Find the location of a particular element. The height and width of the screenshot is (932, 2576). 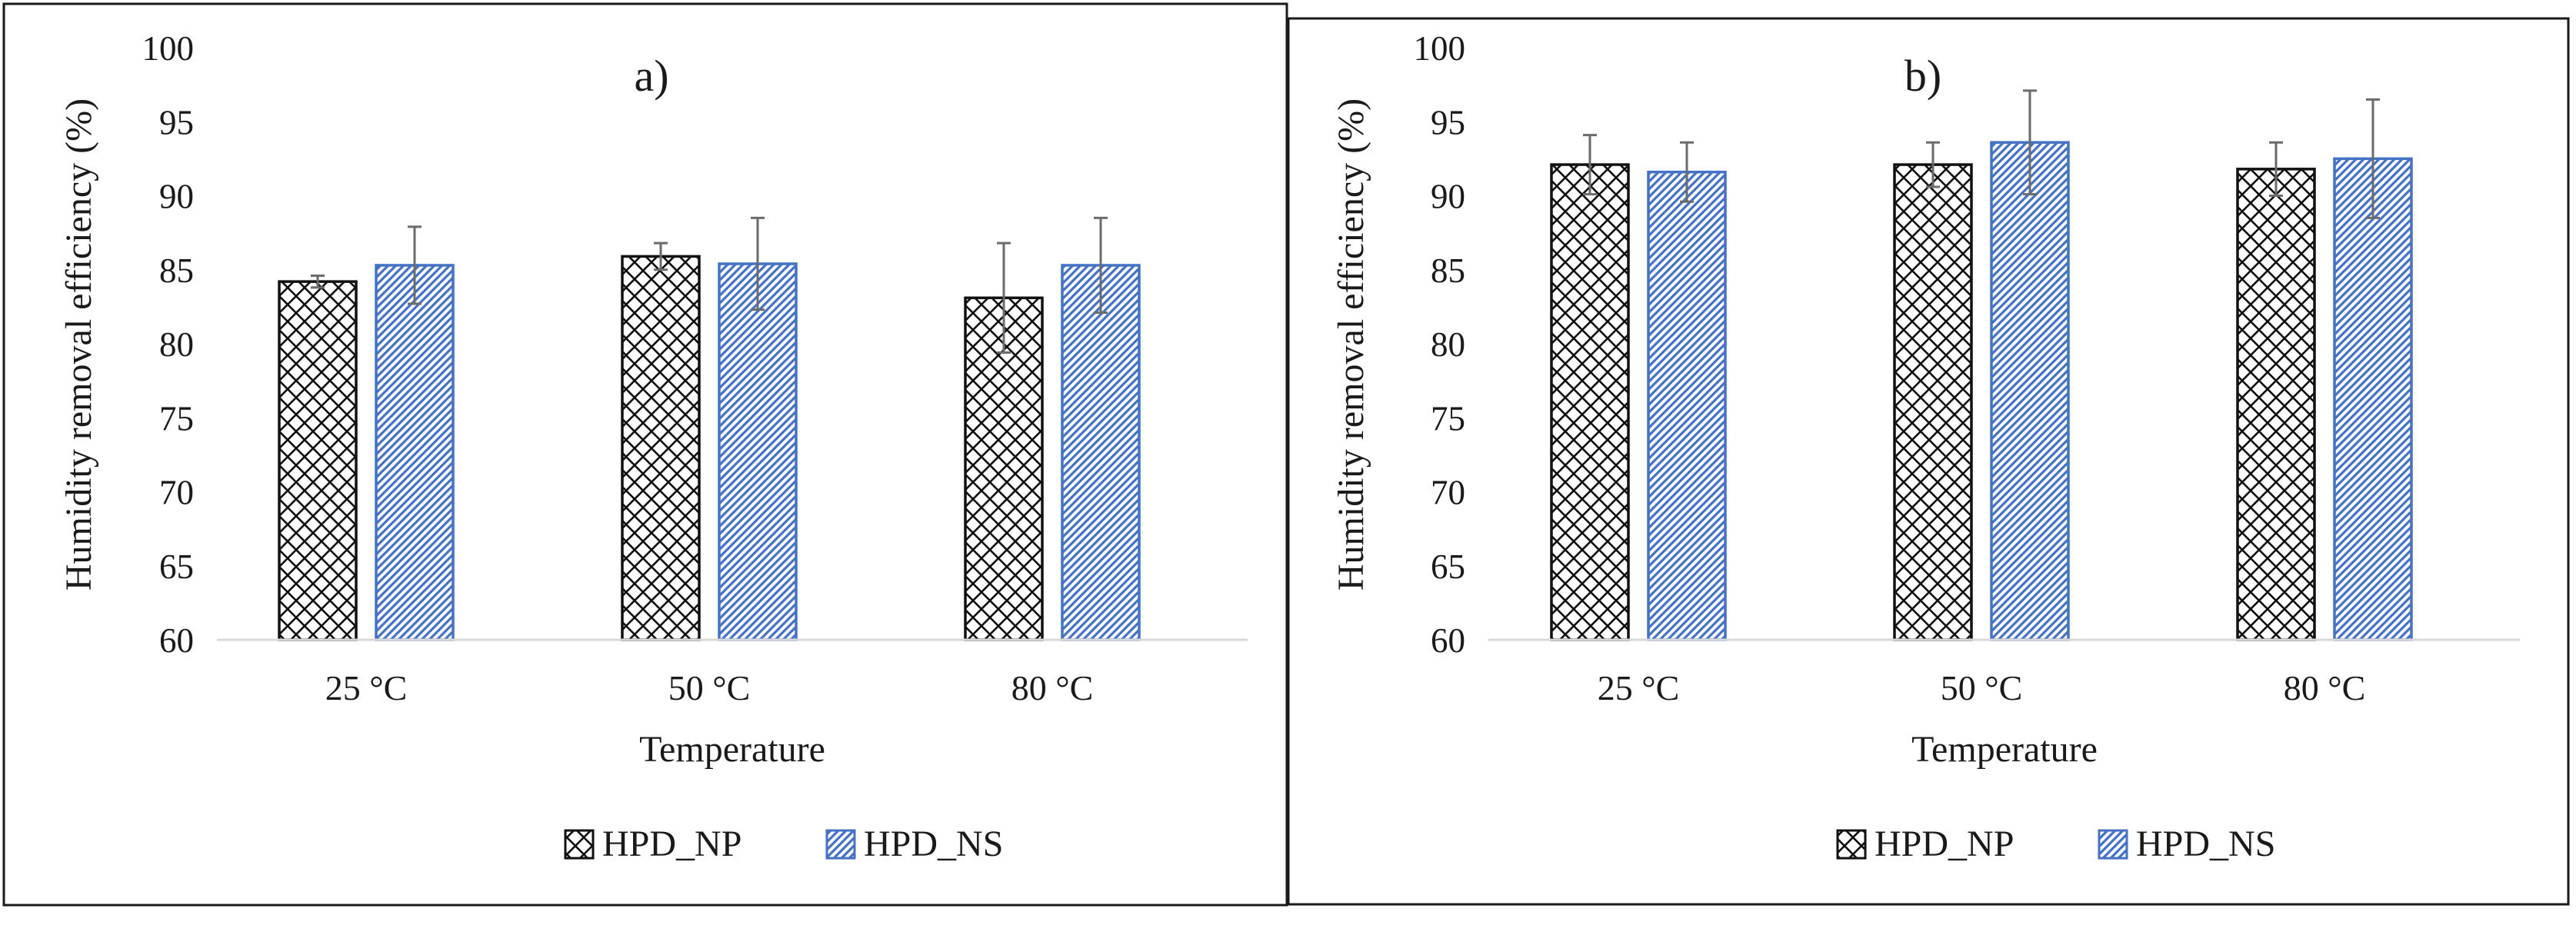

chart-title: b) is located at coordinates (1923, 76).